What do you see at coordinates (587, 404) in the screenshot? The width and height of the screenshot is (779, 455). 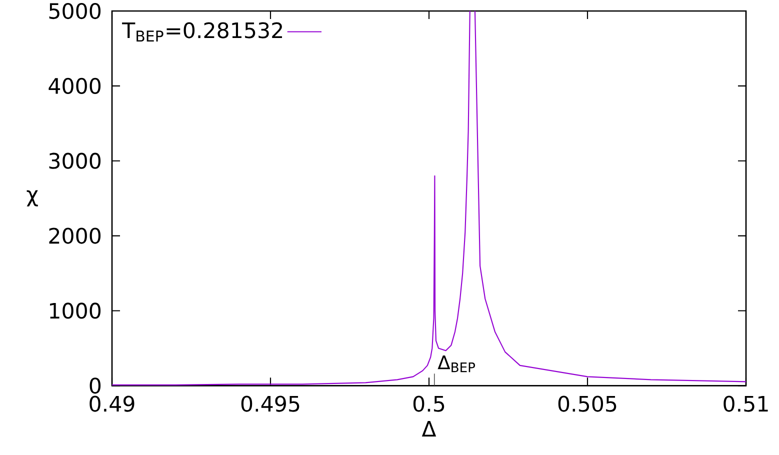 I see `x-tick-label: 0.505` at bounding box center [587, 404].